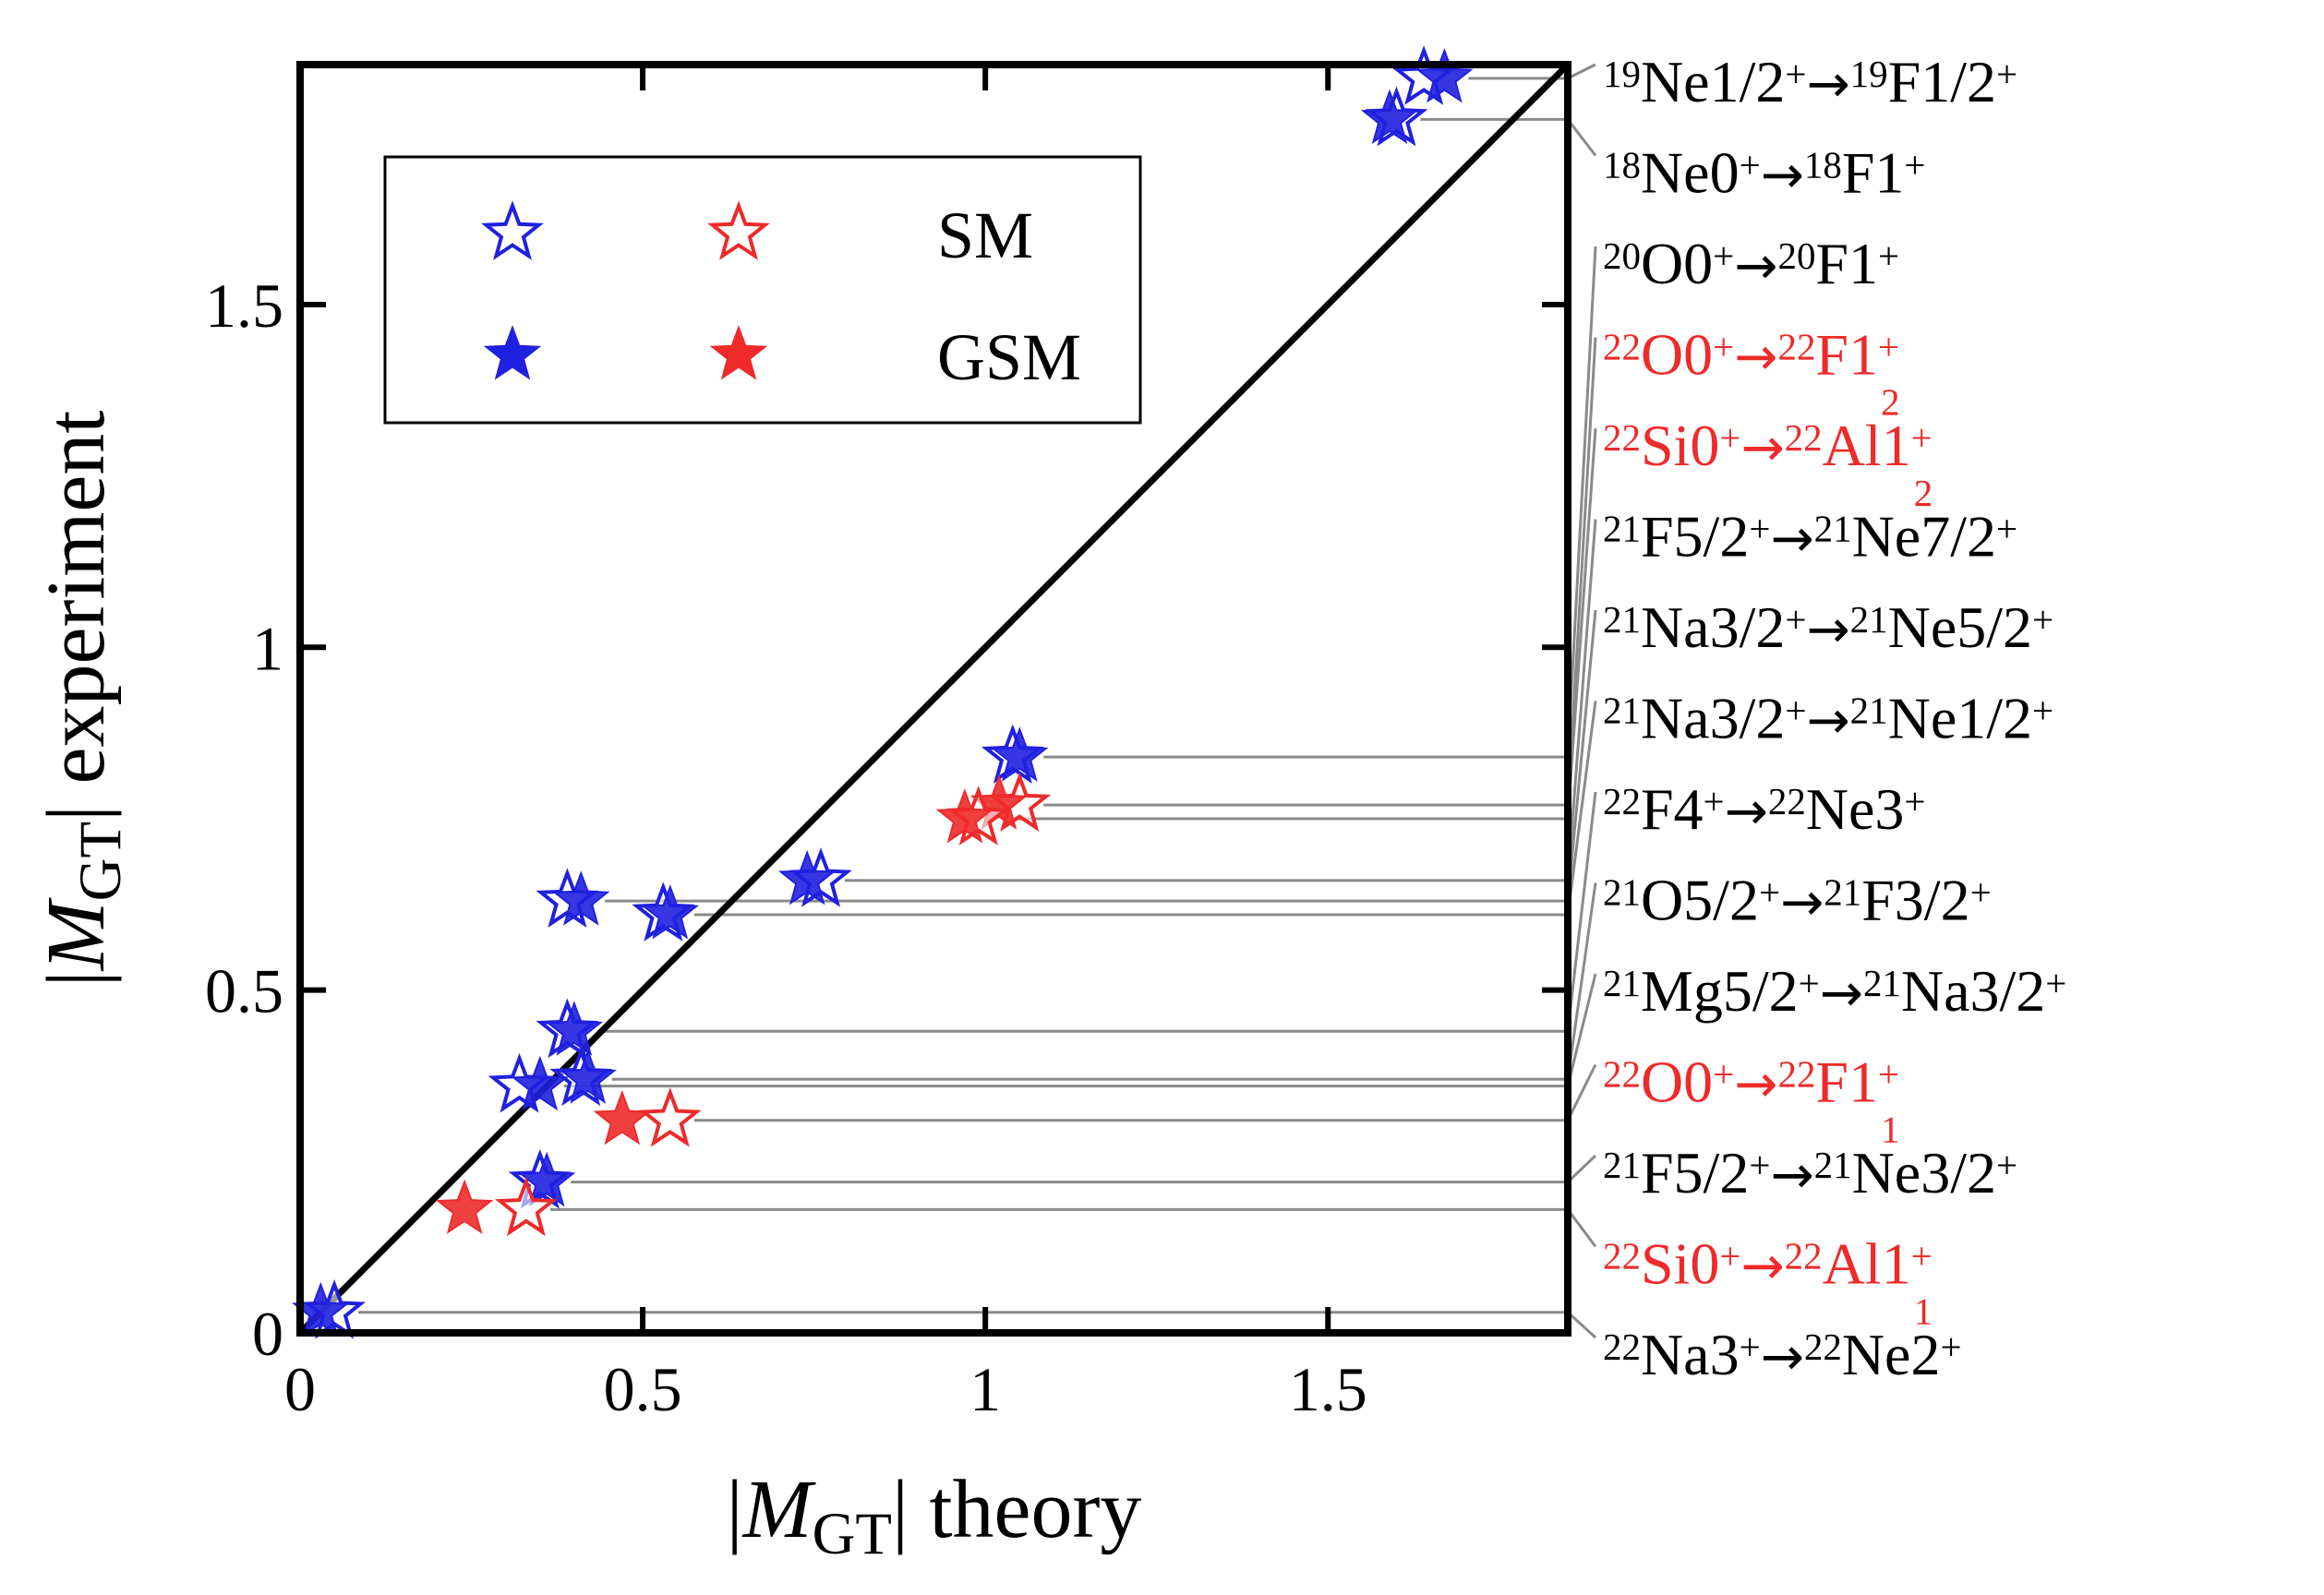  I want to click on label-subscript: 2, so click(1890, 402).